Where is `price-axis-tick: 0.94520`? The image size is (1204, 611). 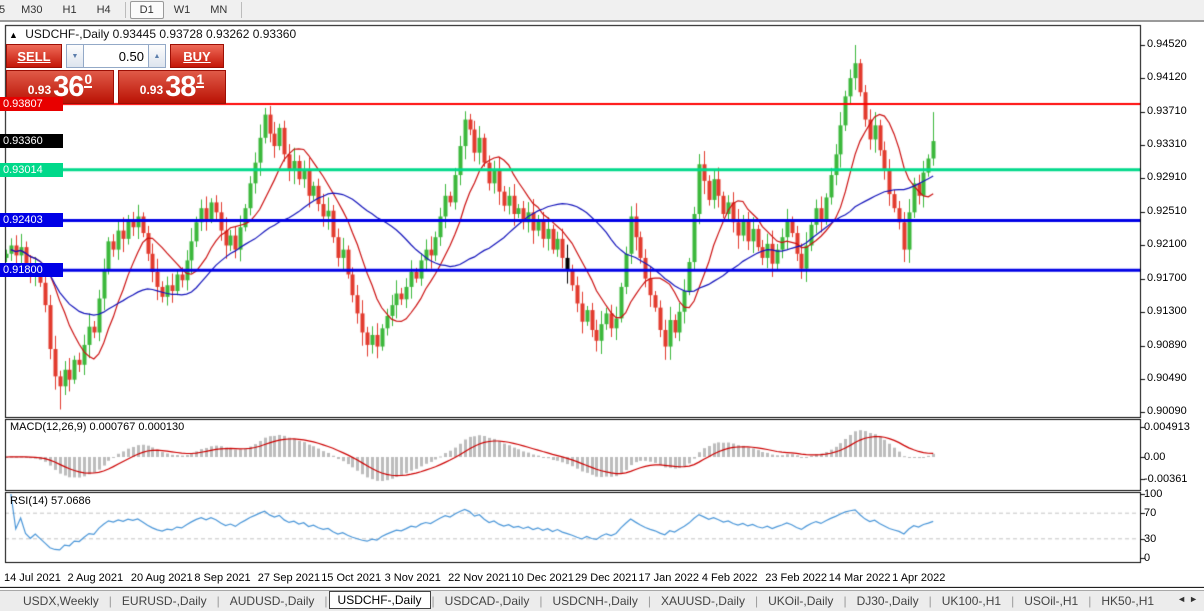 price-axis-tick: 0.94520 is located at coordinates (1167, 44).